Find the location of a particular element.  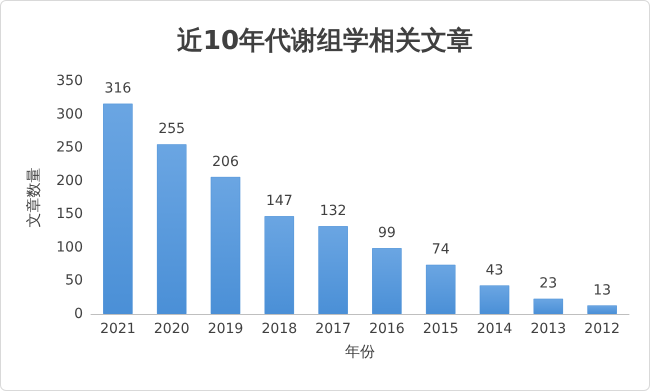

x-tick-label: 2018 is located at coordinates (279, 329).